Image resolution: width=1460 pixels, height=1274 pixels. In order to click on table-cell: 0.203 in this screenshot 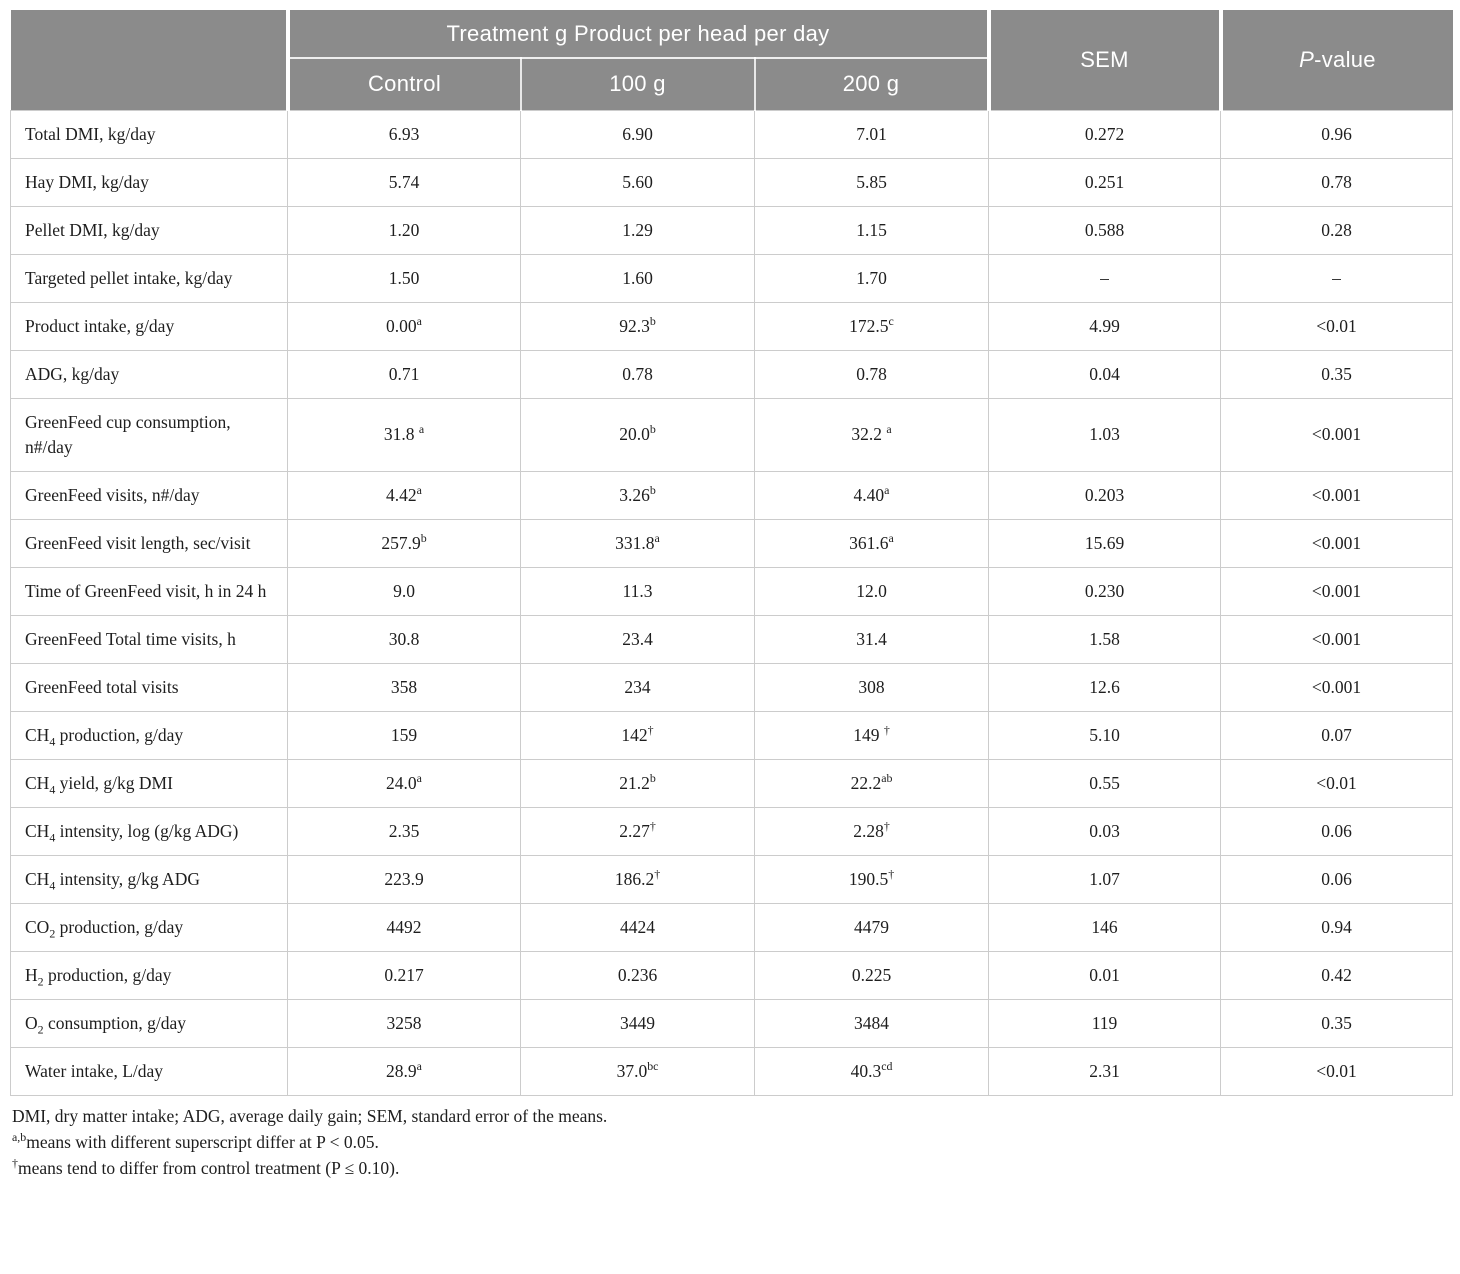, I will do `click(1104, 495)`.